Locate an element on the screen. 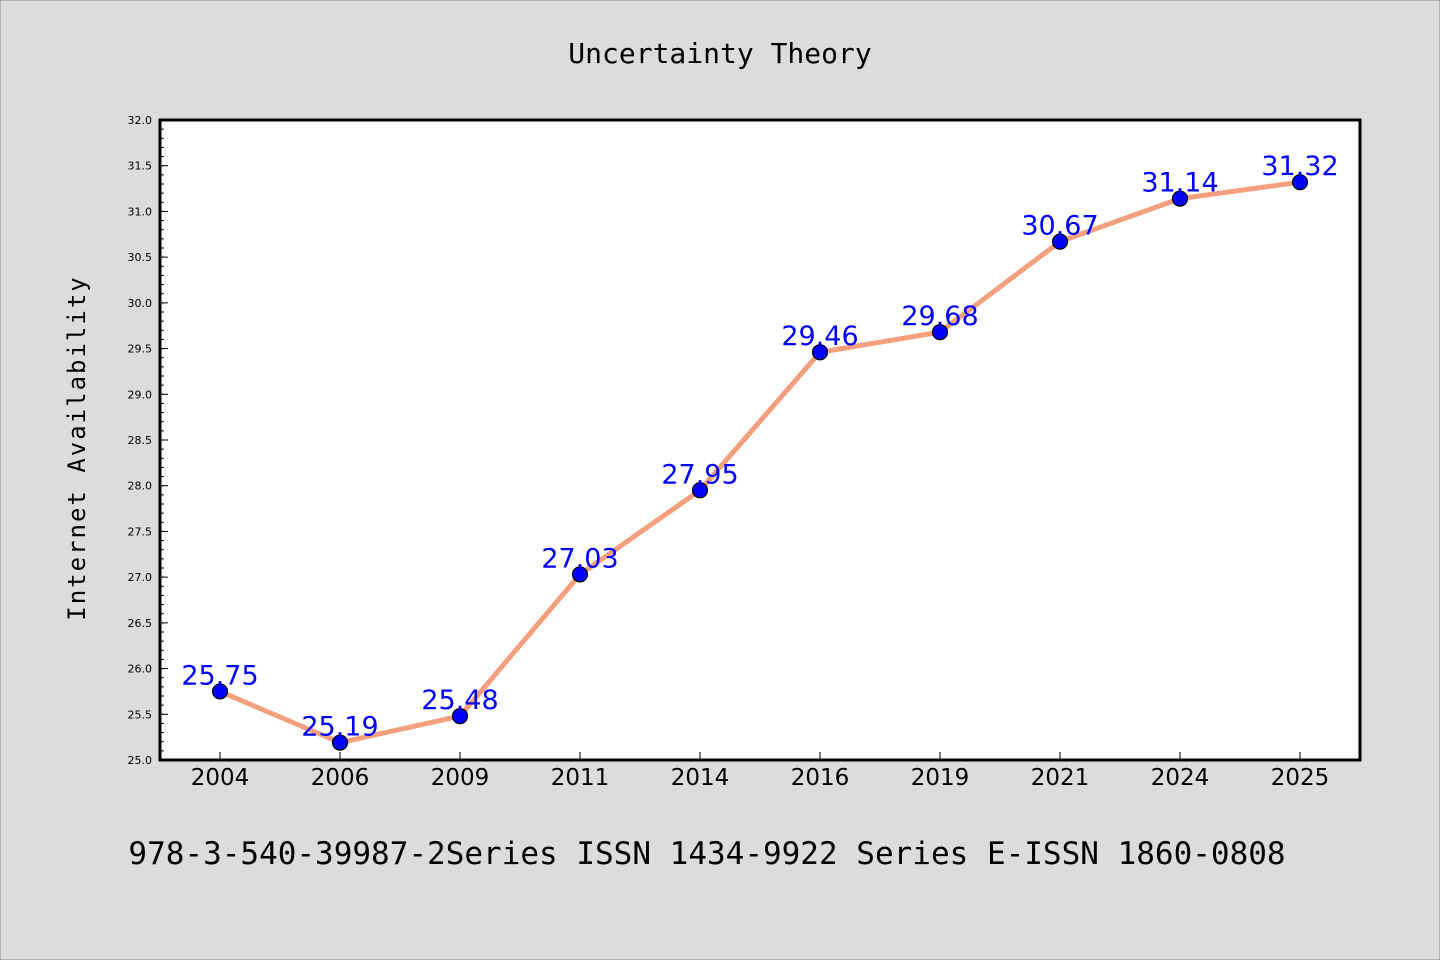 This screenshot has height=960, width=1440. y-tick-label: 32.0 is located at coordinates (140, 120).